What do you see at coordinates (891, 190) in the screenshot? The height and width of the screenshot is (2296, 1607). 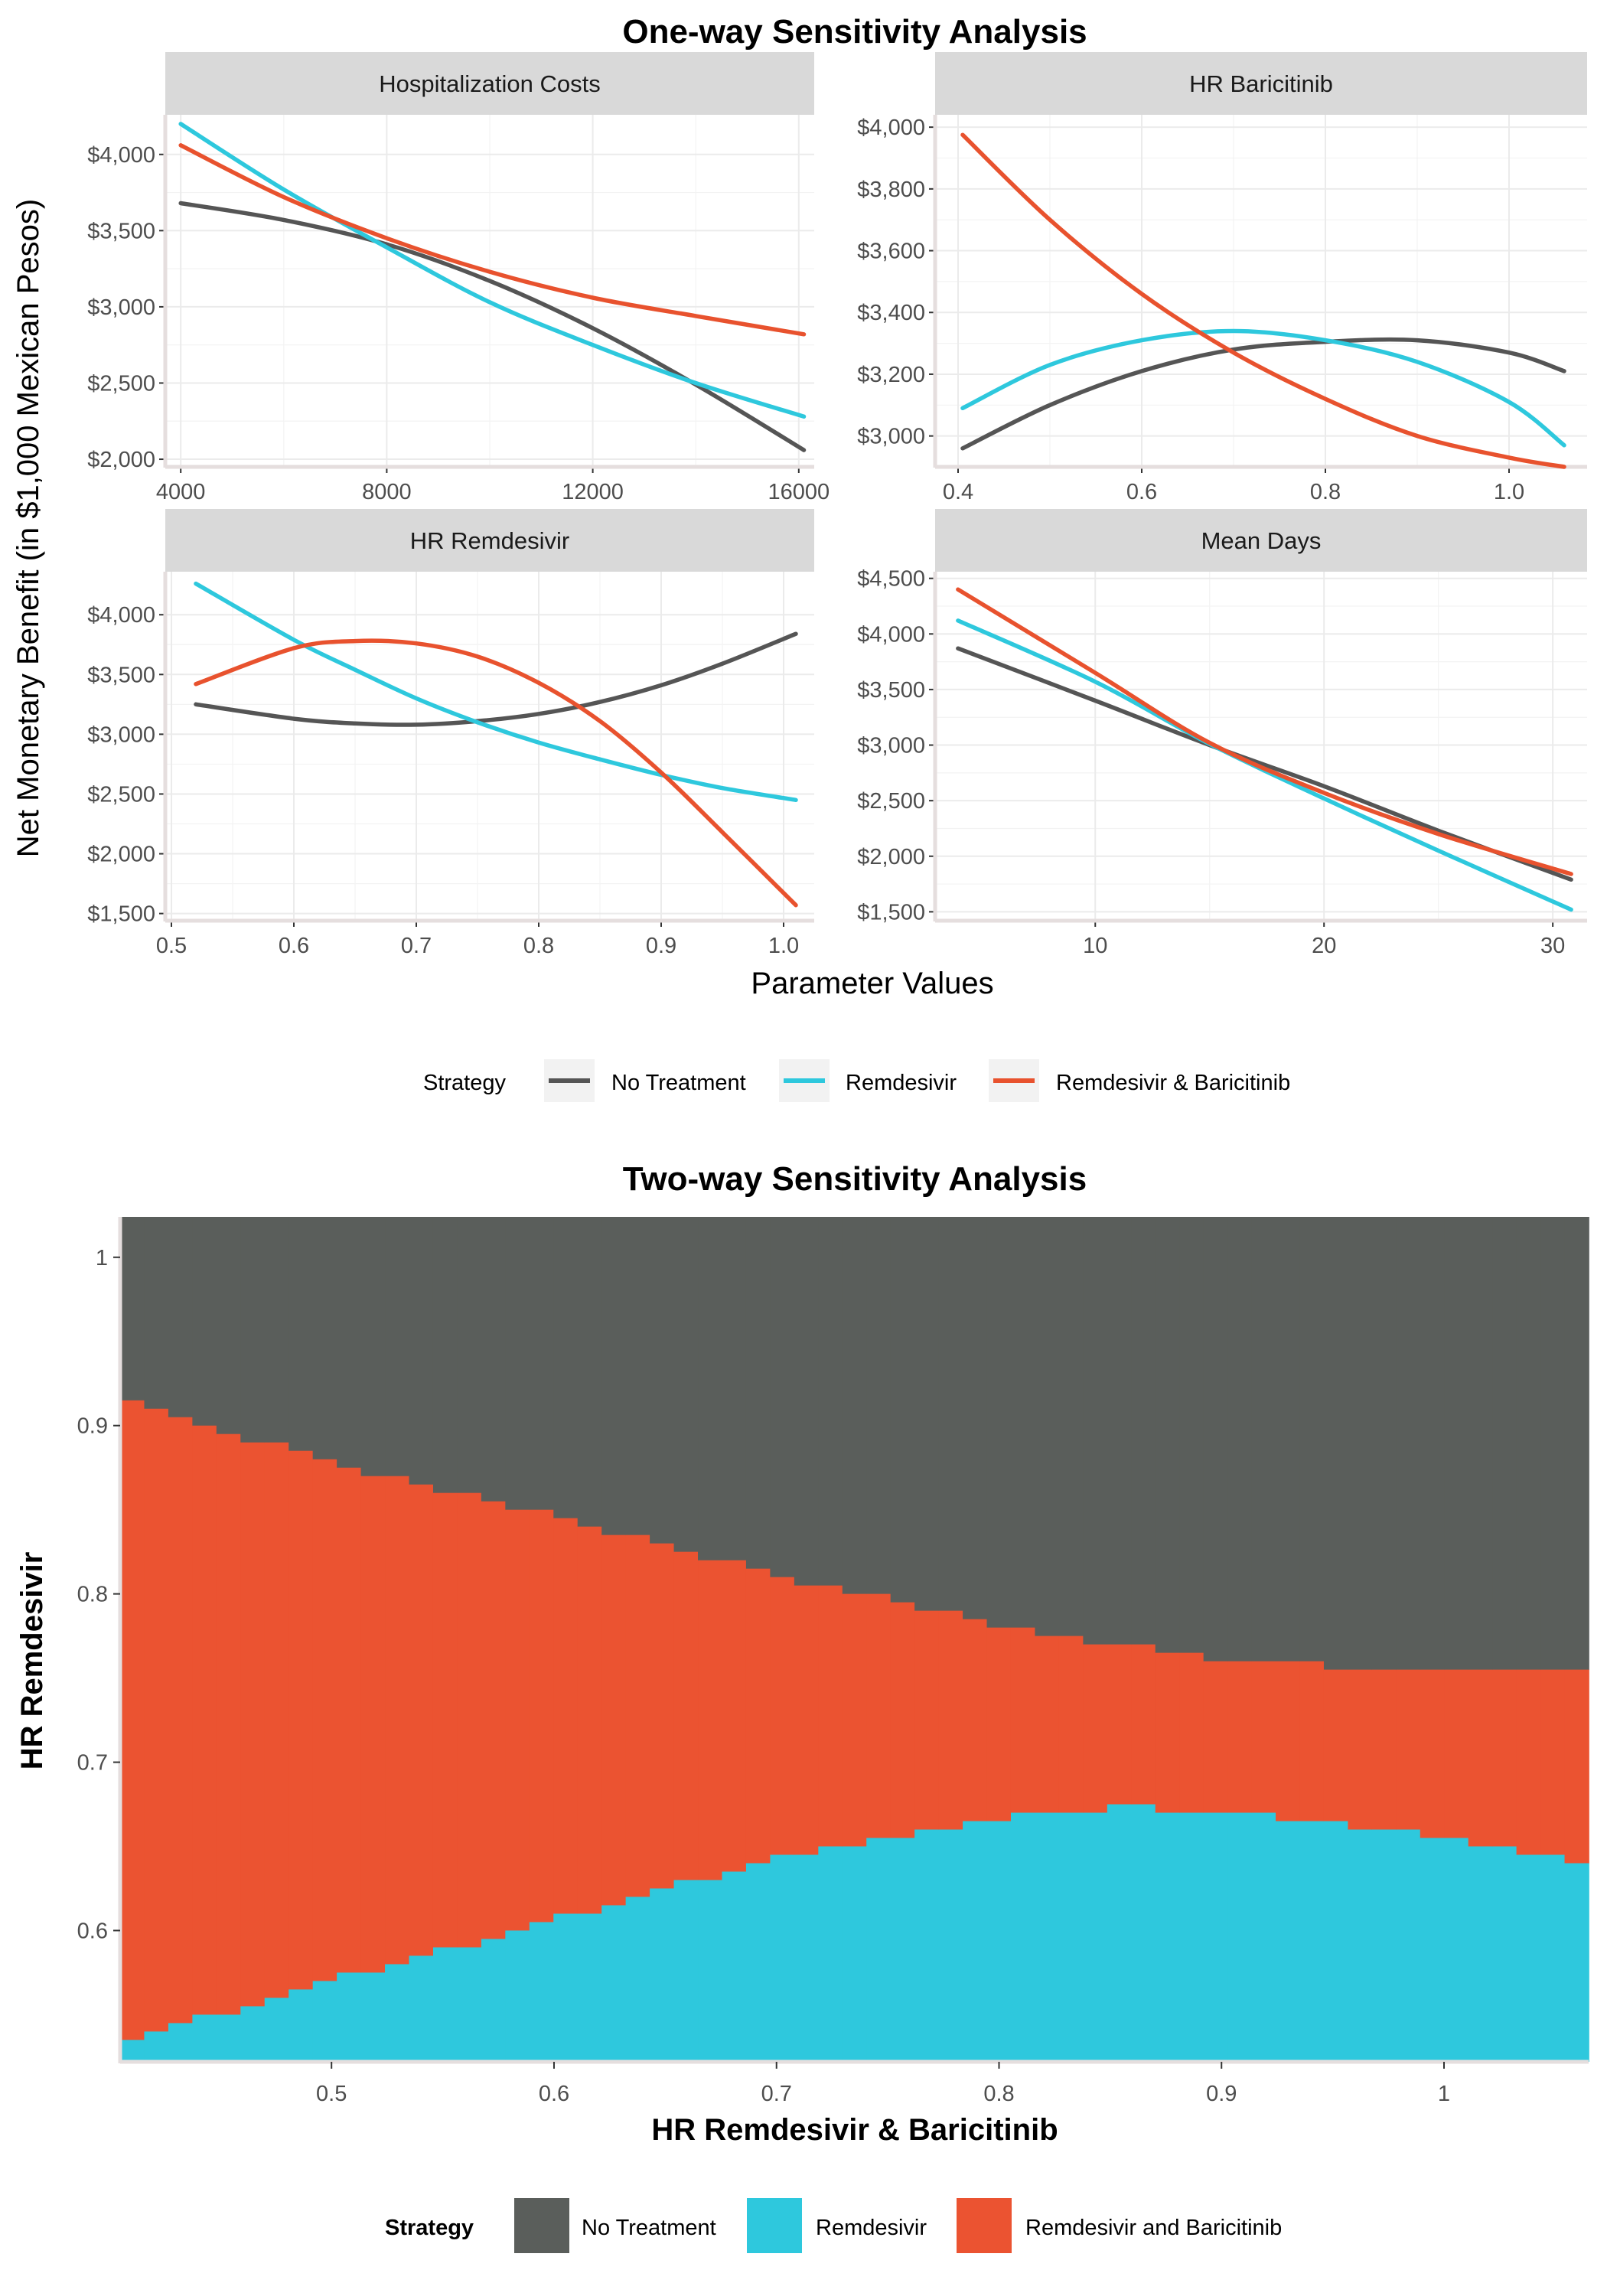 I see `y-tick-label: $3,800` at bounding box center [891, 190].